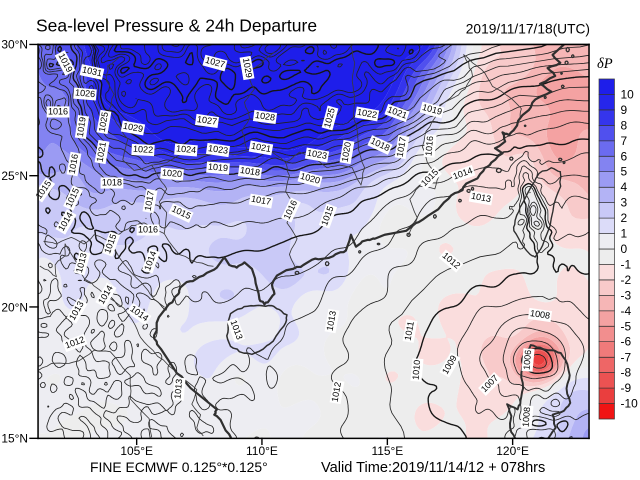 The height and width of the screenshot is (480, 640). I want to click on svg-text: -8, so click(626, 373).